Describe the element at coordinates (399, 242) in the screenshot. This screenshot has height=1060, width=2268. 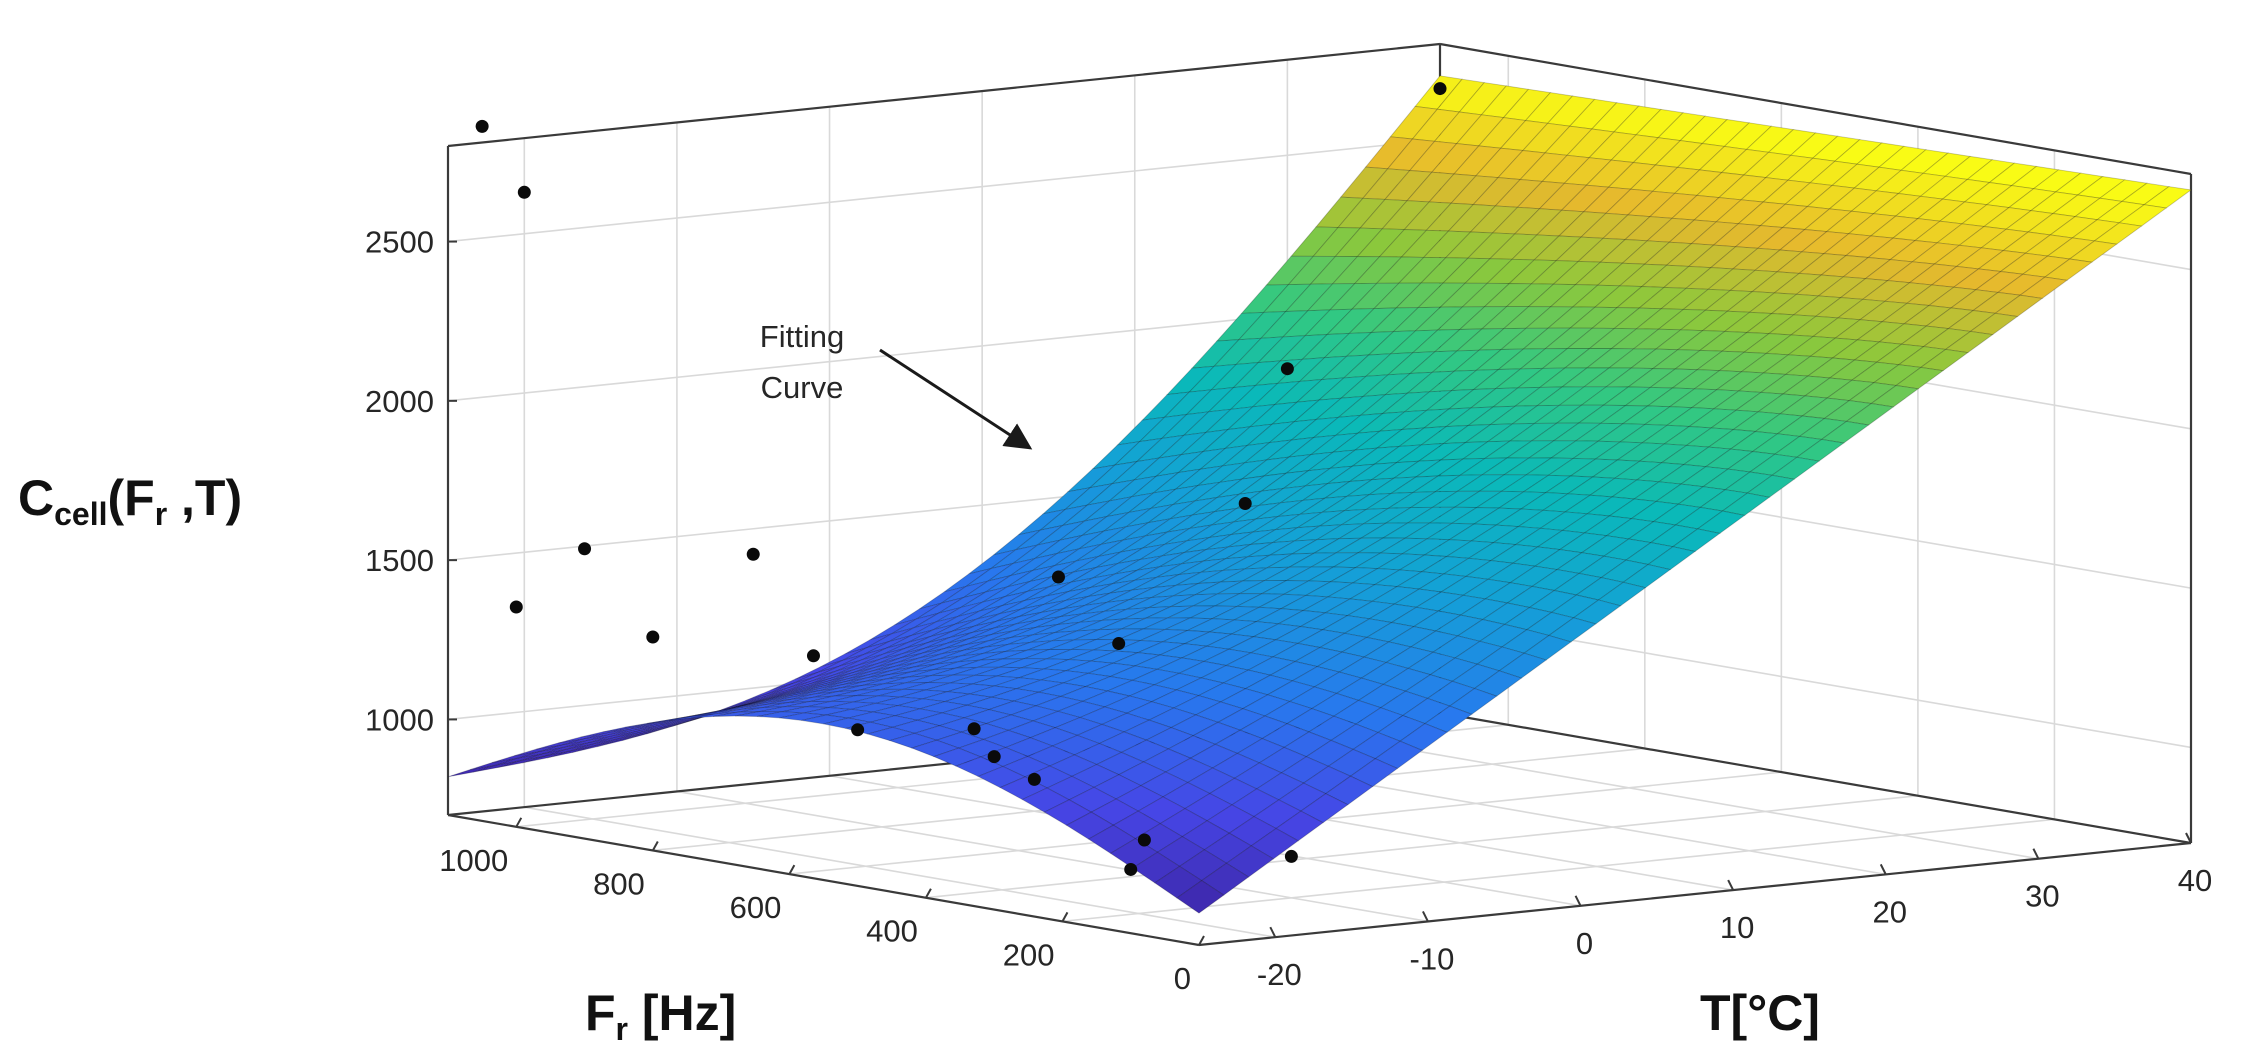
I see `z-tick-label: 2500` at that location.